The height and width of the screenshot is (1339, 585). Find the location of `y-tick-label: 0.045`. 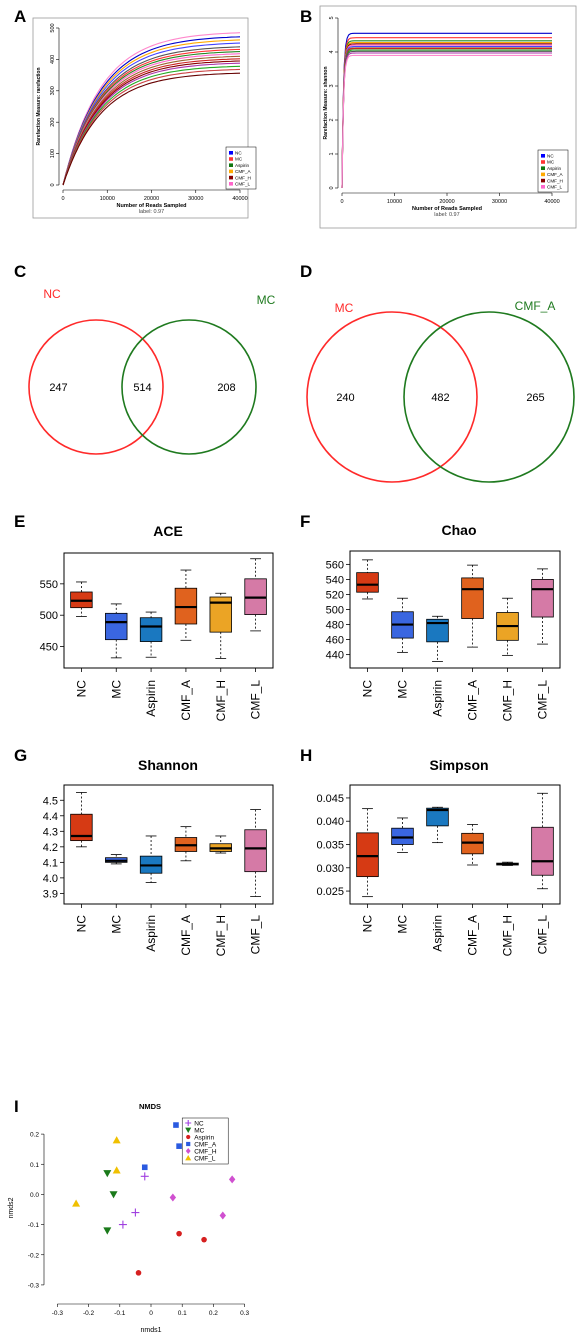

y-tick-label: 0.045 is located at coordinates (330, 799).